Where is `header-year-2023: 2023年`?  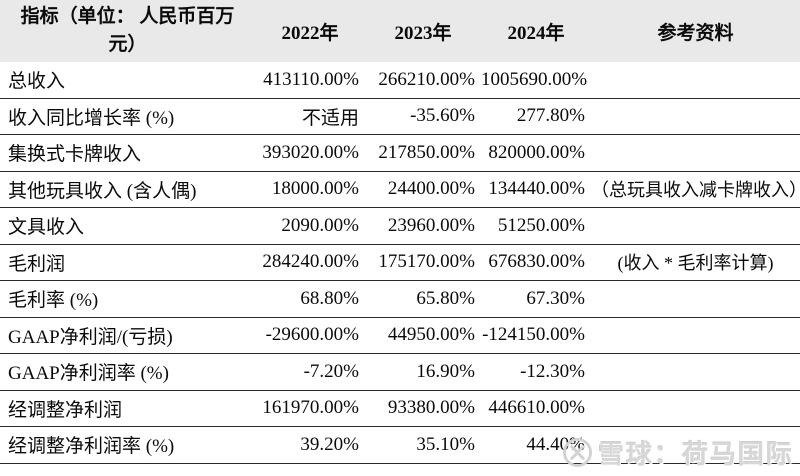
header-year-2023: 2023年 is located at coordinates (423, 31).